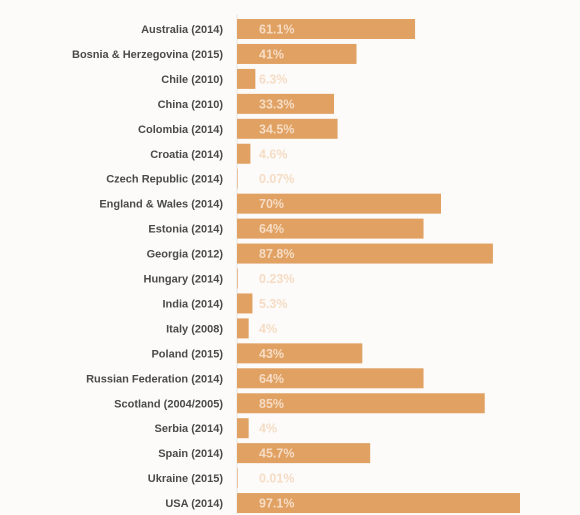  I want to click on value-label: 0.01%, so click(276, 479).